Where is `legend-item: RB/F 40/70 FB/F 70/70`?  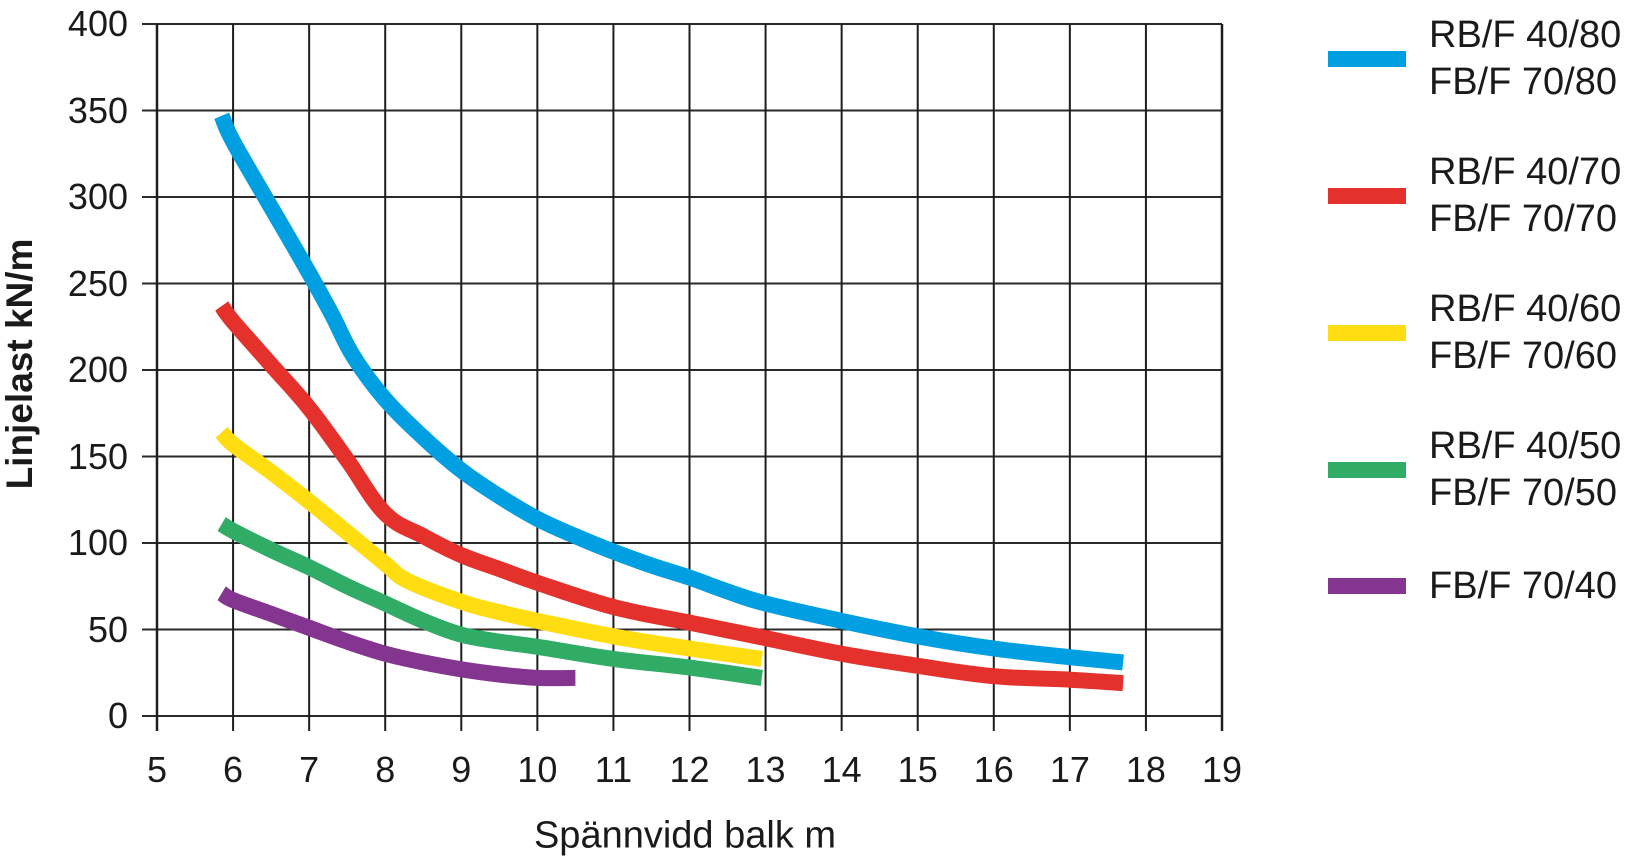
legend-item: RB/F 40/70 FB/F 70/70 is located at coordinates (1474, 196).